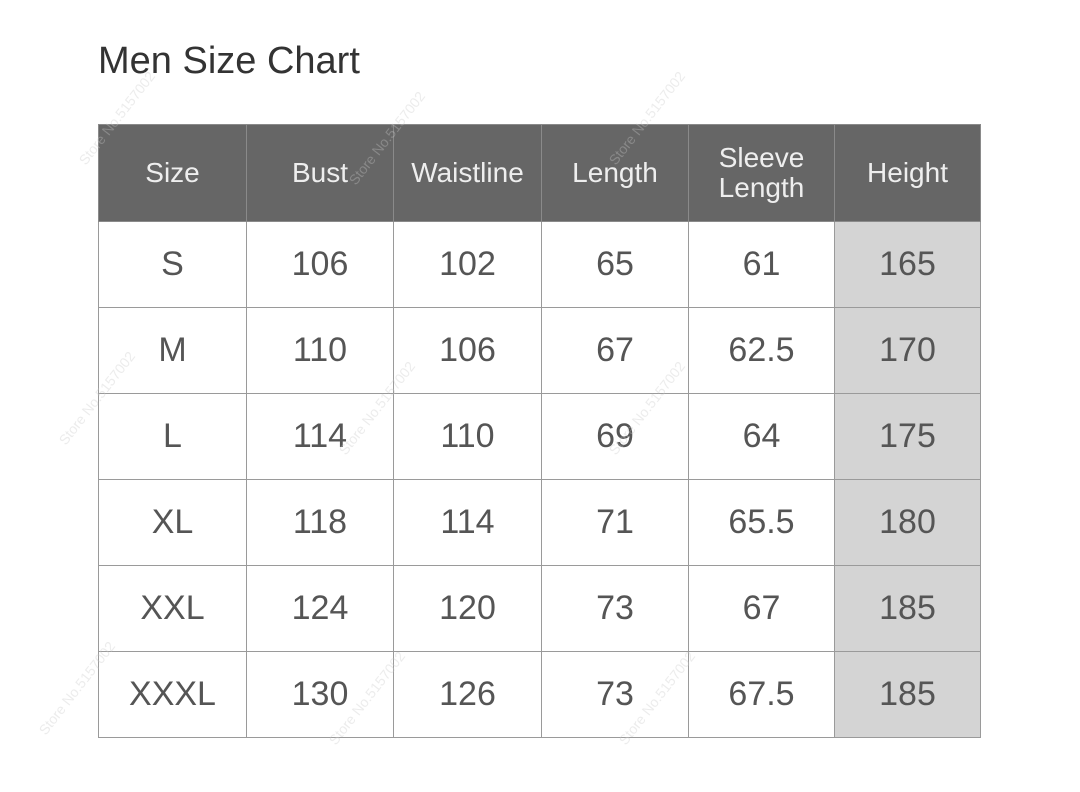  What do you see at coordinates (761, 264) in the screenshot?
I see `value-cell: 61` at bounding box center [761, 264].